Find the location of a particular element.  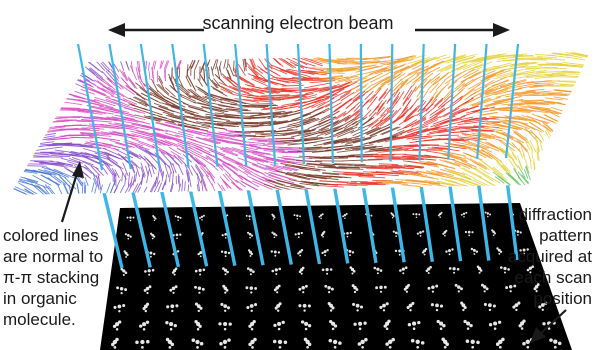

electron-beam is located at coordinates (369, 220).